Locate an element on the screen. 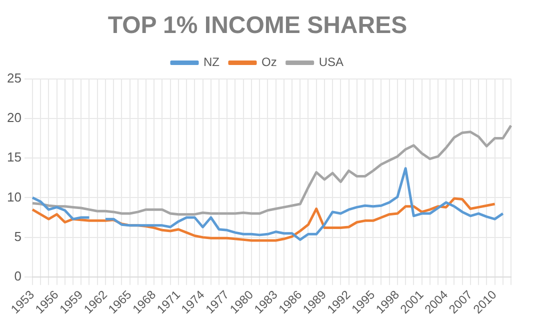 This screenshot has height=324, width=535. chart-title: TOP 1% INCOME SHARES is located at coordinates (258, 26).